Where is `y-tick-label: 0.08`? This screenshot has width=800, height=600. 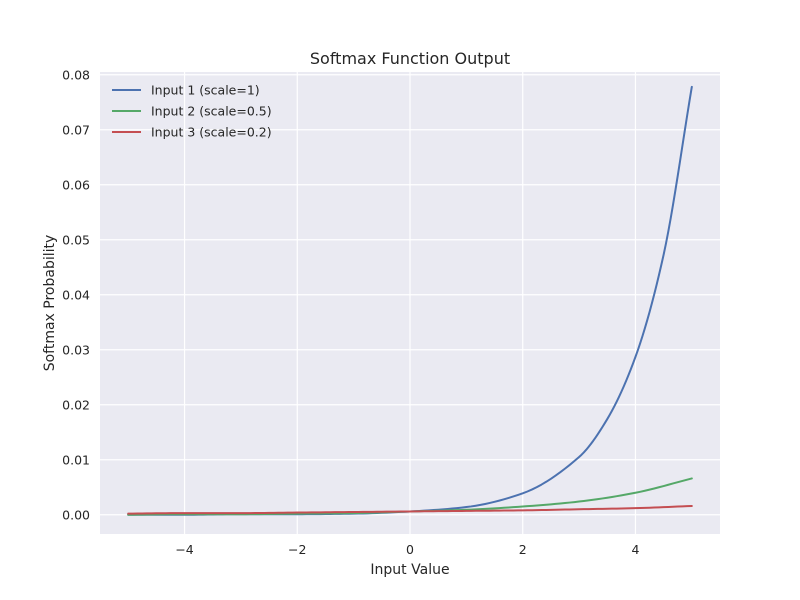
y-tick-label: 0.08 is located at coordinates (76, 74).